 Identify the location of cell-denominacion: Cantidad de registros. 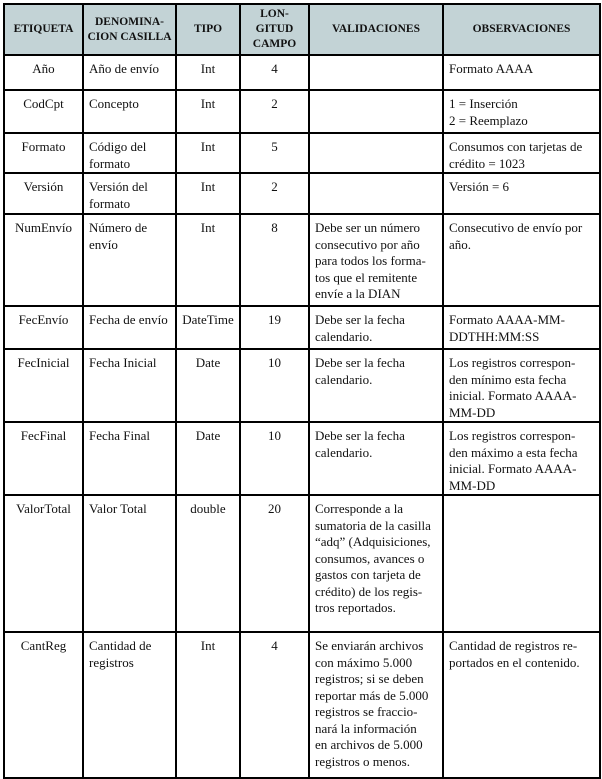
(129, 705).